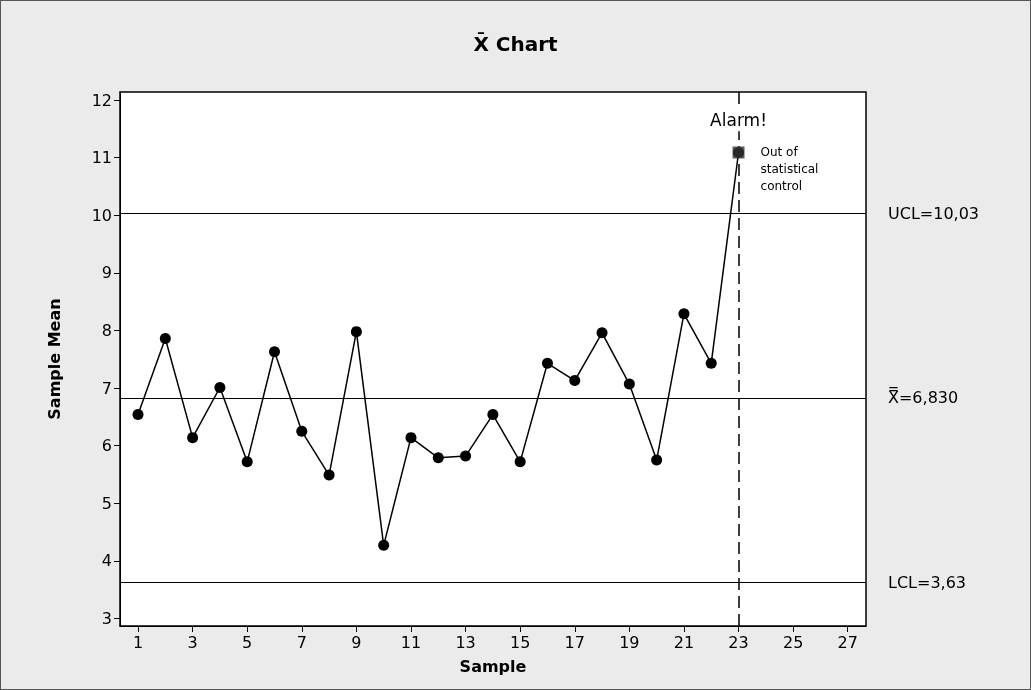 This screenshot has width=1031, height=690. What do you see at coordinates (411, 642) in the screenshot?
I see `x-tick-label: 11` at bounding box center [411, 642].